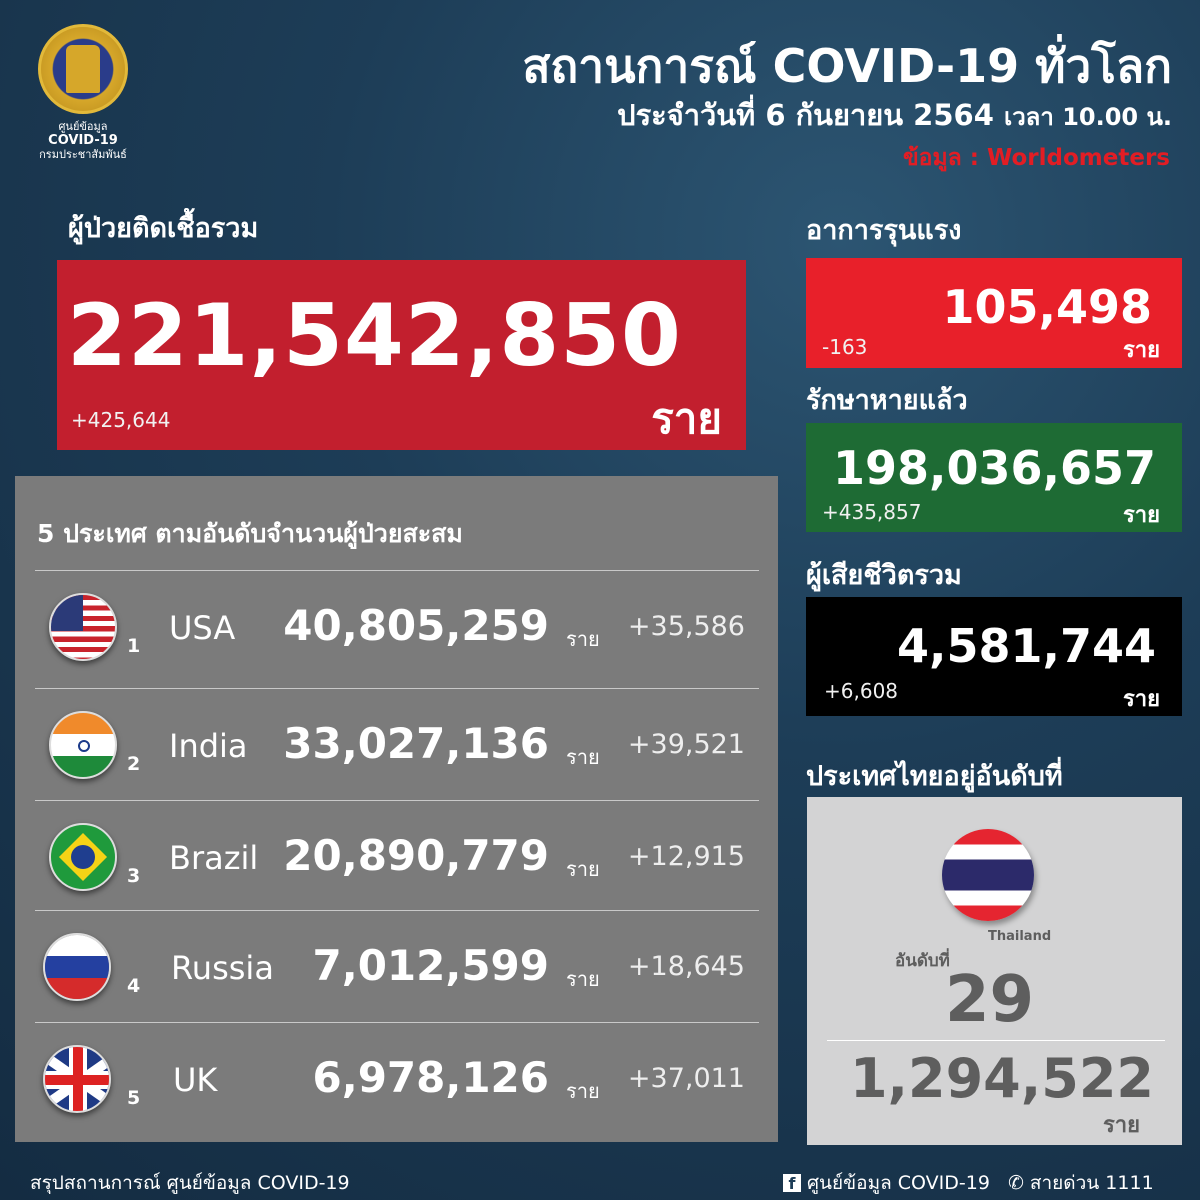 This screenshot has height=1200, width=1200. Describe the element at coordinates (214, 858) in the screenshot. I see `country-name: Brazil` at that location.